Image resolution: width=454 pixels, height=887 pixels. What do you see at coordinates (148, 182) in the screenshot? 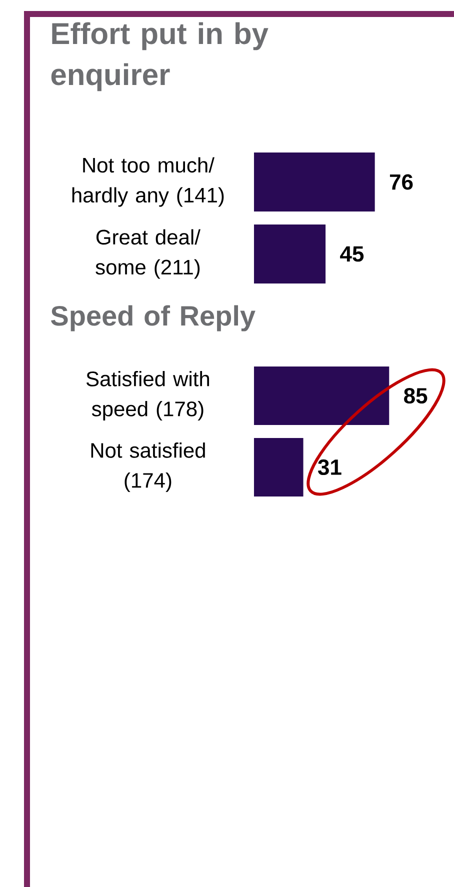
I see `y-tick-label: Not too much/ hardly any (141)` at bounding box center [148, 182].